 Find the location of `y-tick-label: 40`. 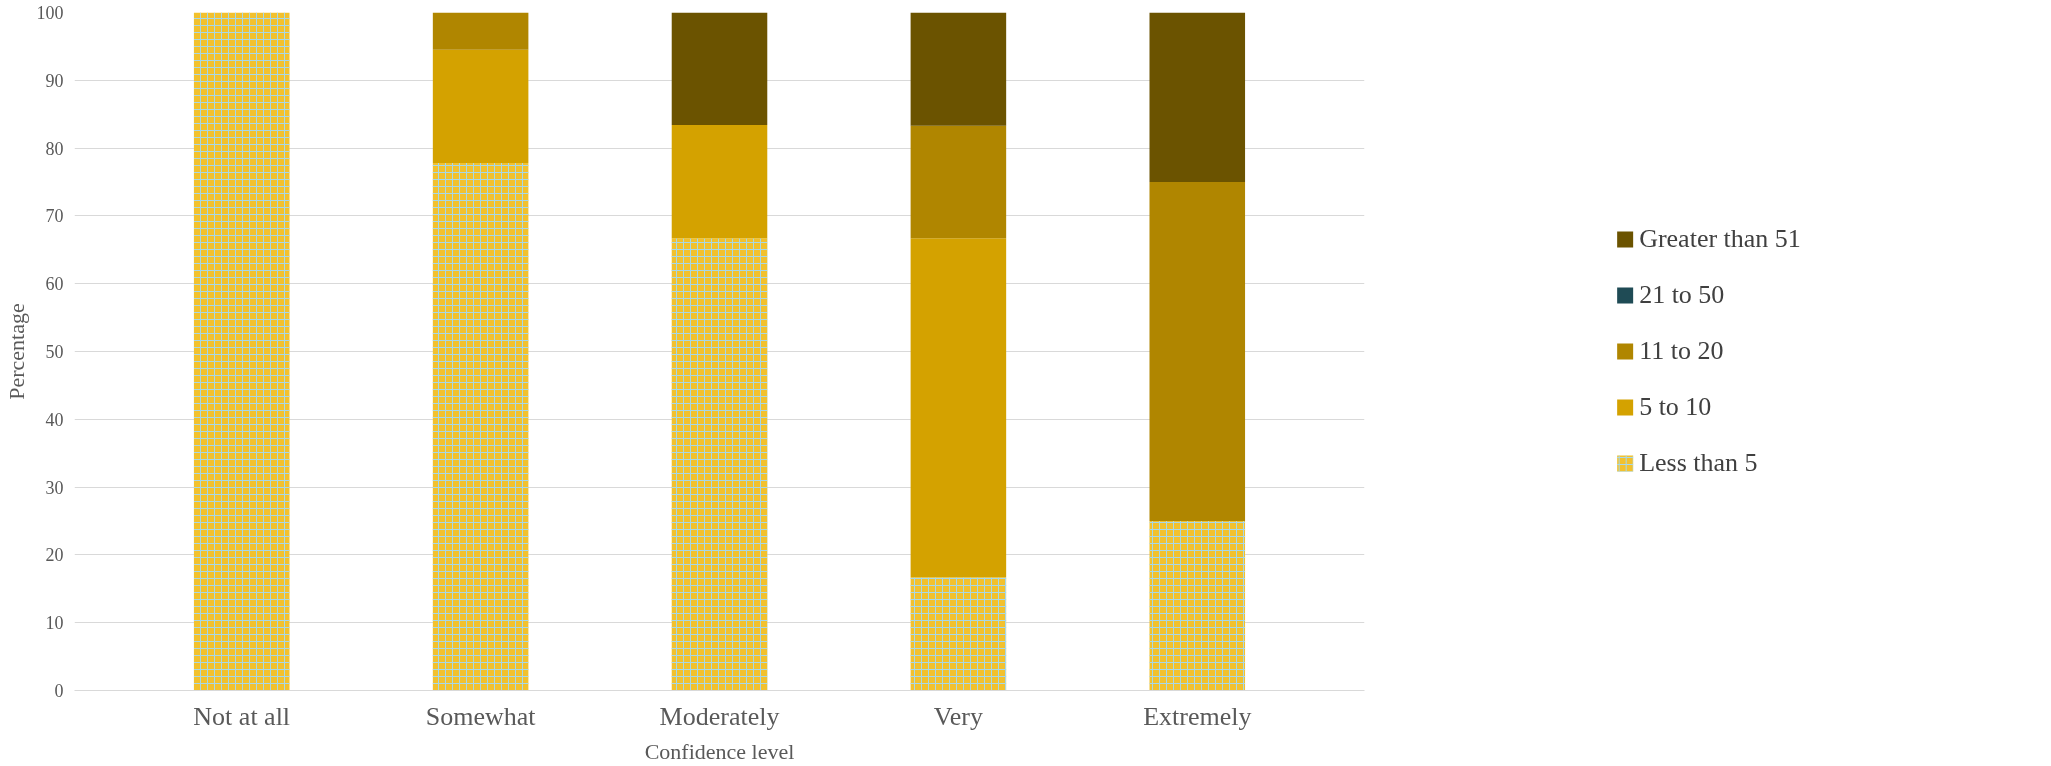

y-tick-label: 40 is located at coordinates (54, 419).